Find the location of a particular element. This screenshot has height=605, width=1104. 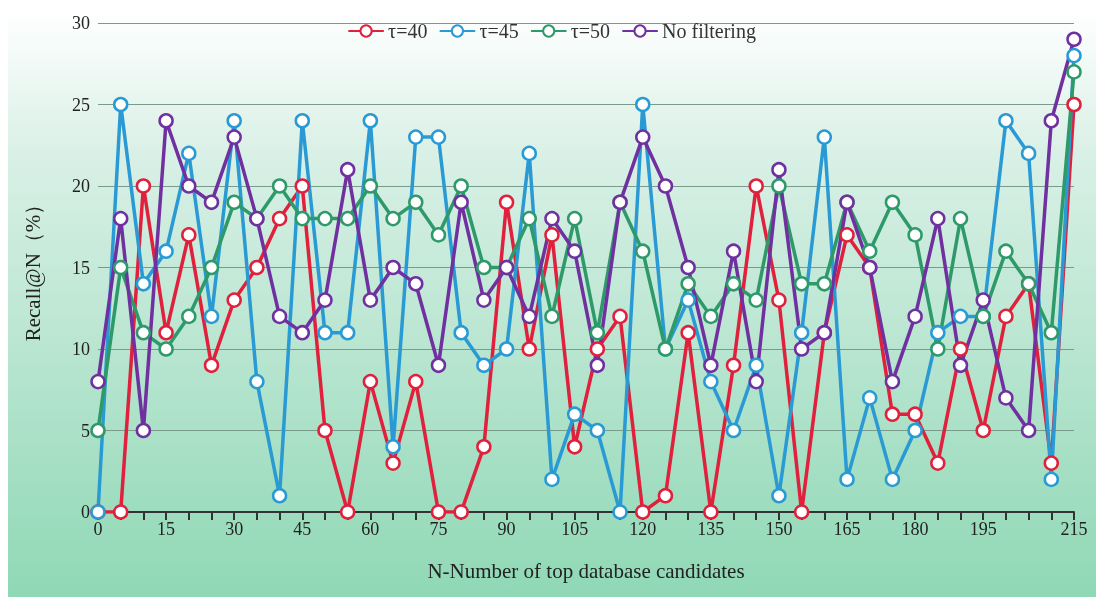

x-tick-label: 30 is located at coordinates (234, 529).